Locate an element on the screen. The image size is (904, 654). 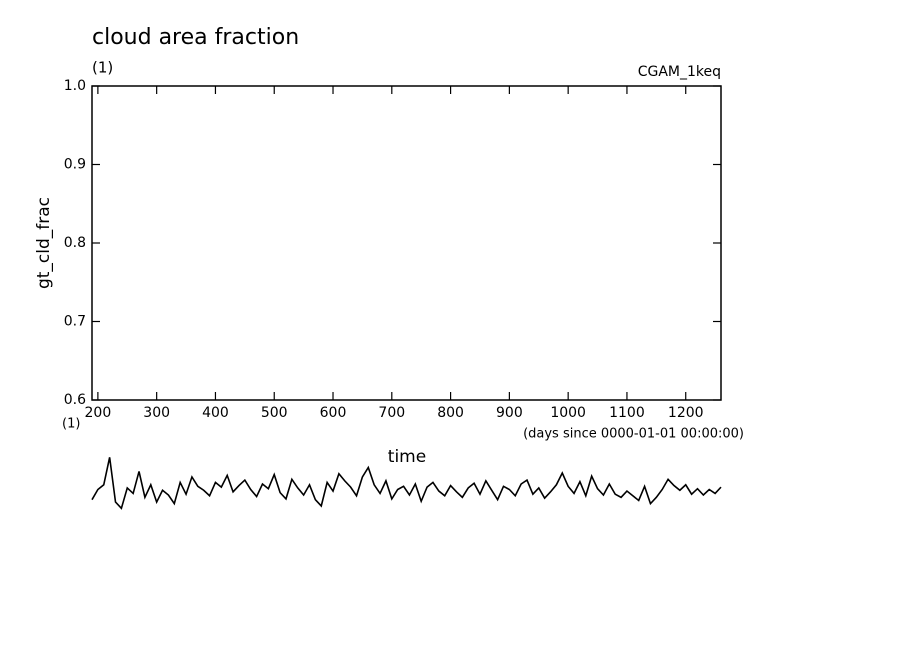
y-tick-label: 0.7 is located at coordinates (75, 322).